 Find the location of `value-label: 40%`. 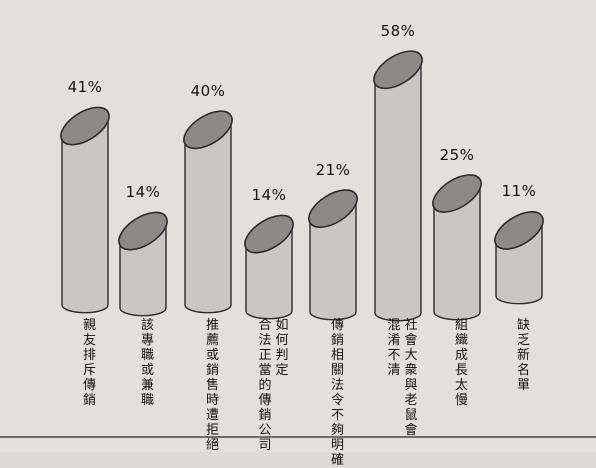

value-label: 40% is located at coordinates (208, 90).